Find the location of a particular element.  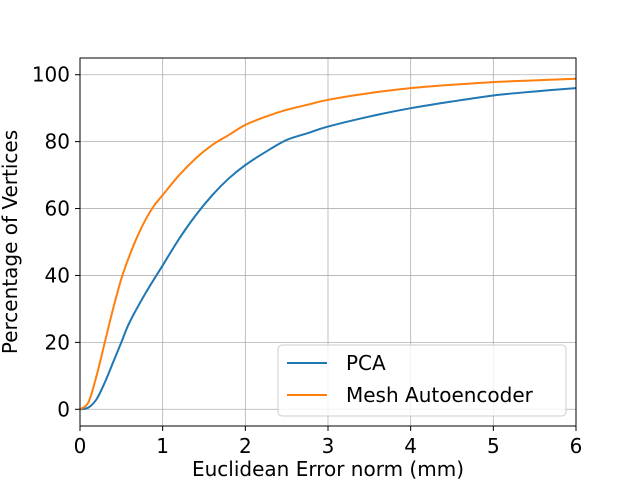

y-tick-label: 0 is located at coordinates (63, 409).